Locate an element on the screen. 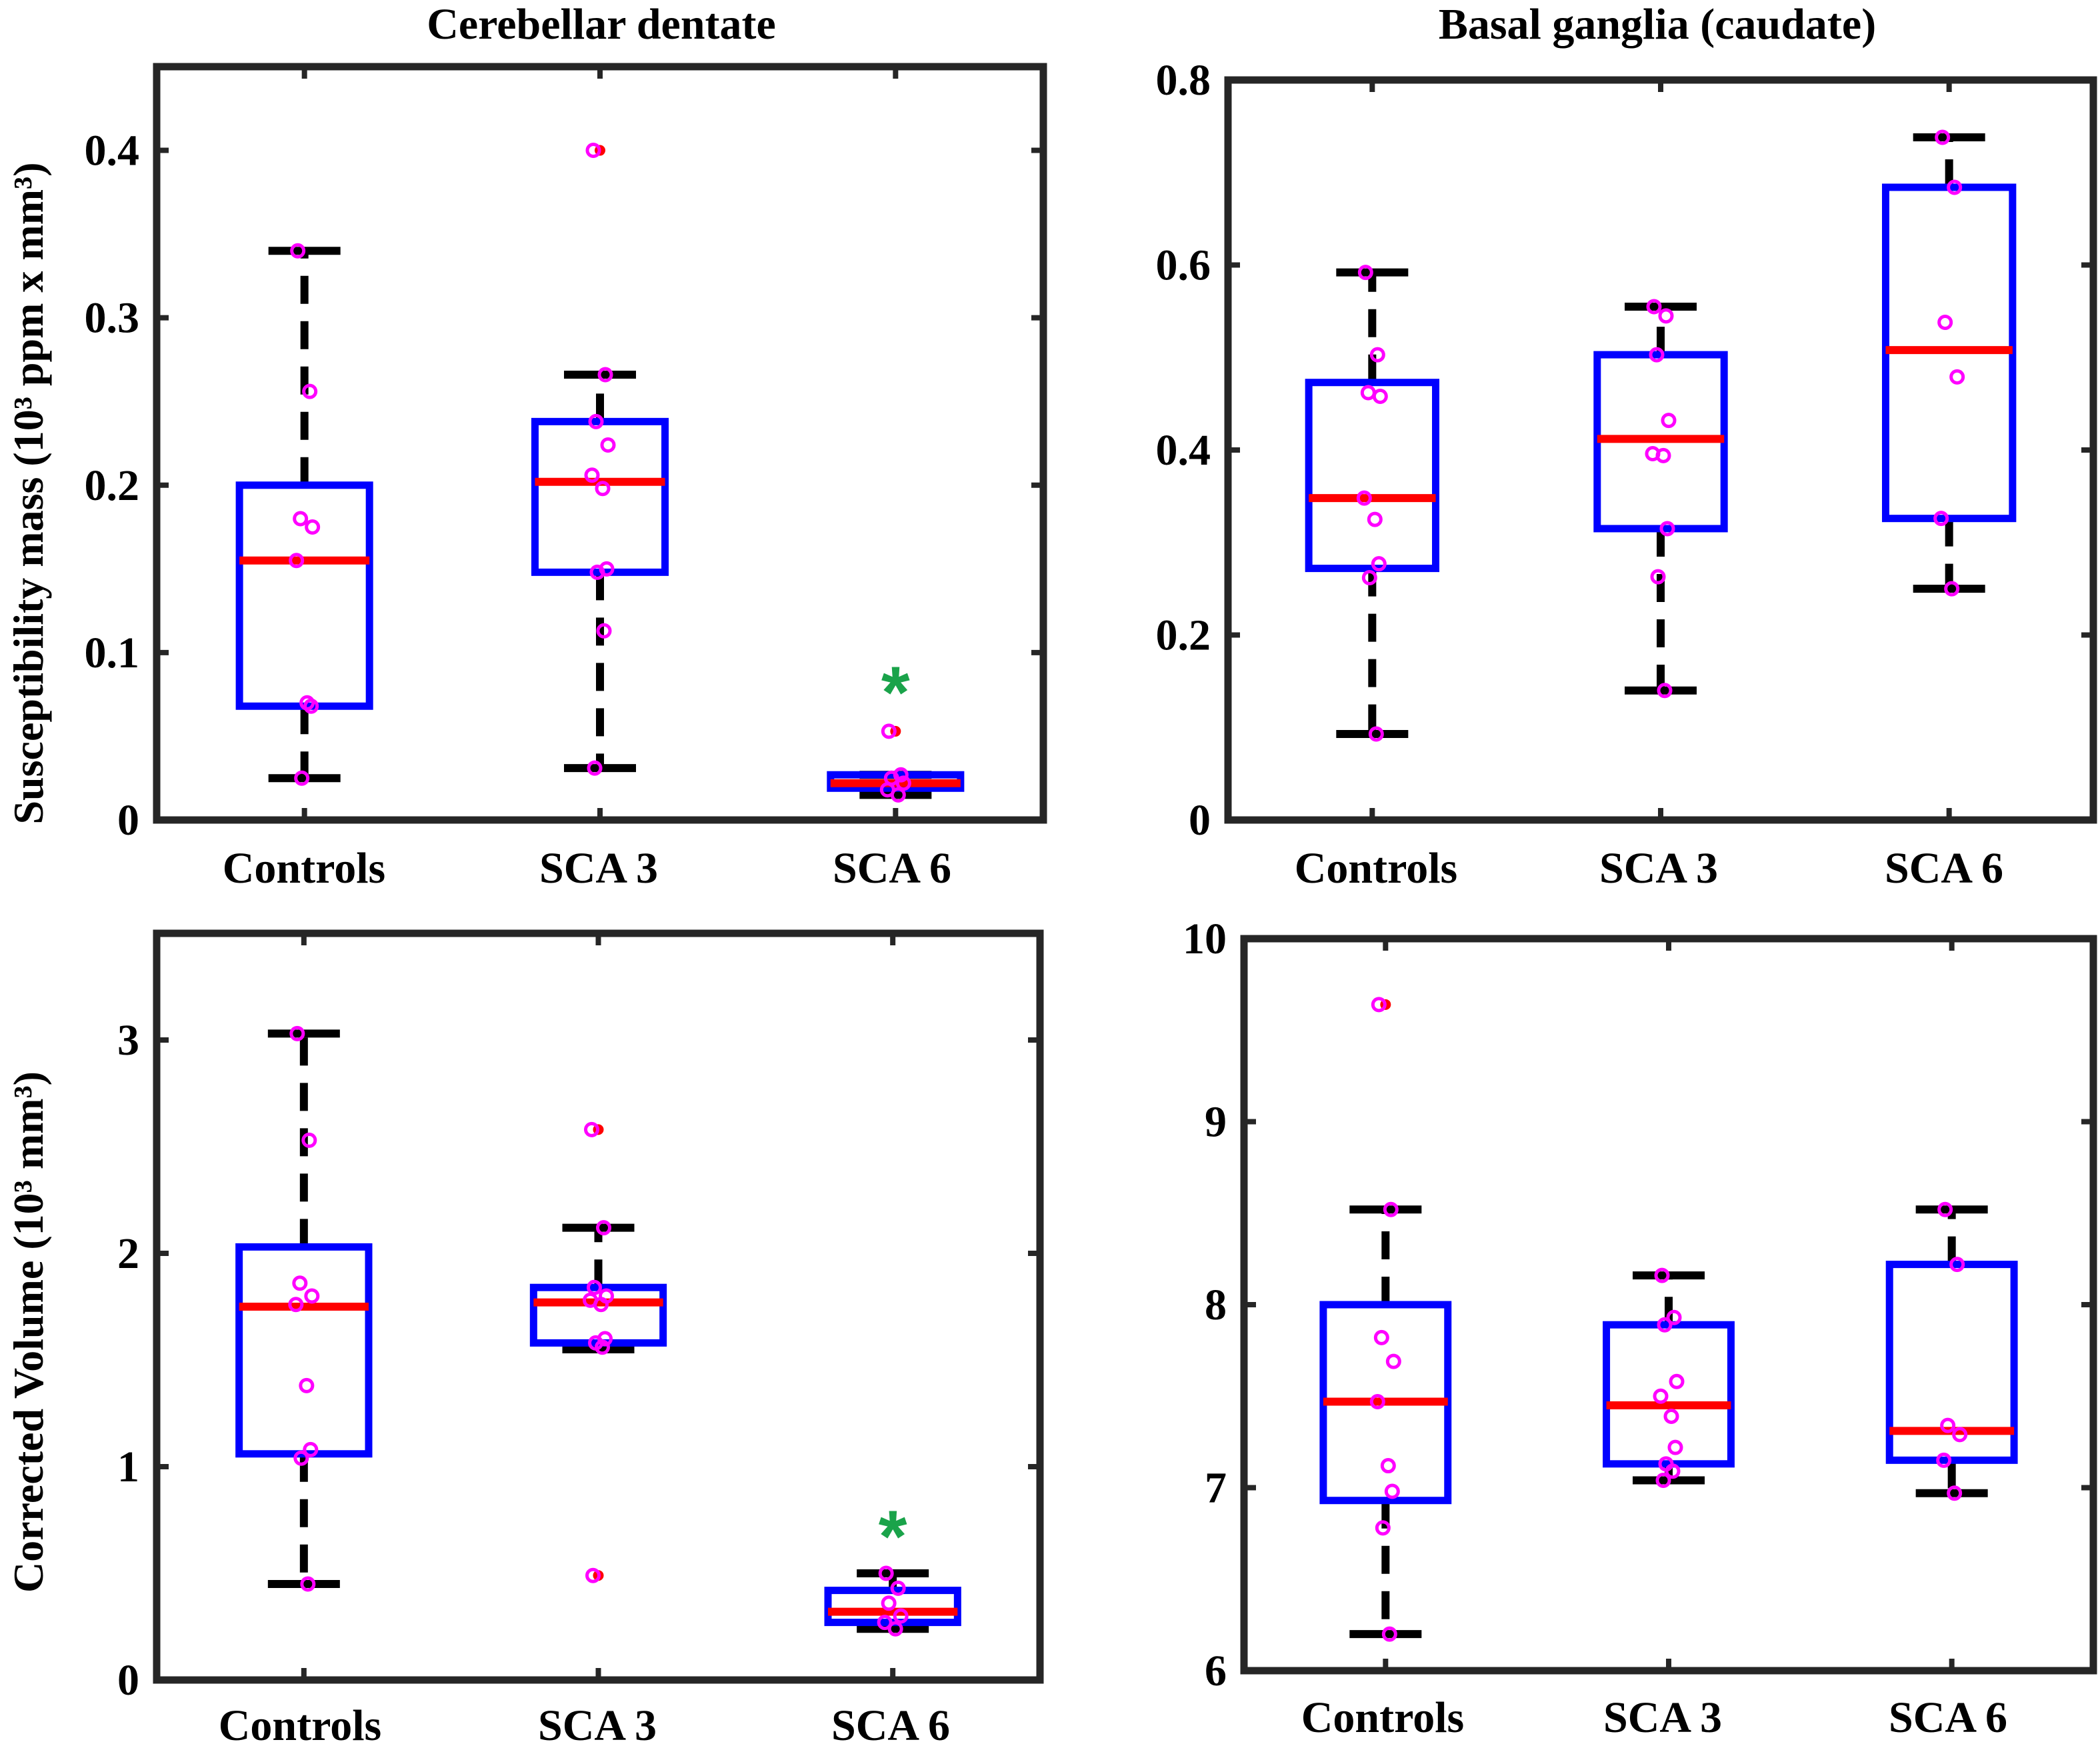 This screenshot has height=1750, width=2100. significance-asterisk: * is located at coordinates (893, 1536).